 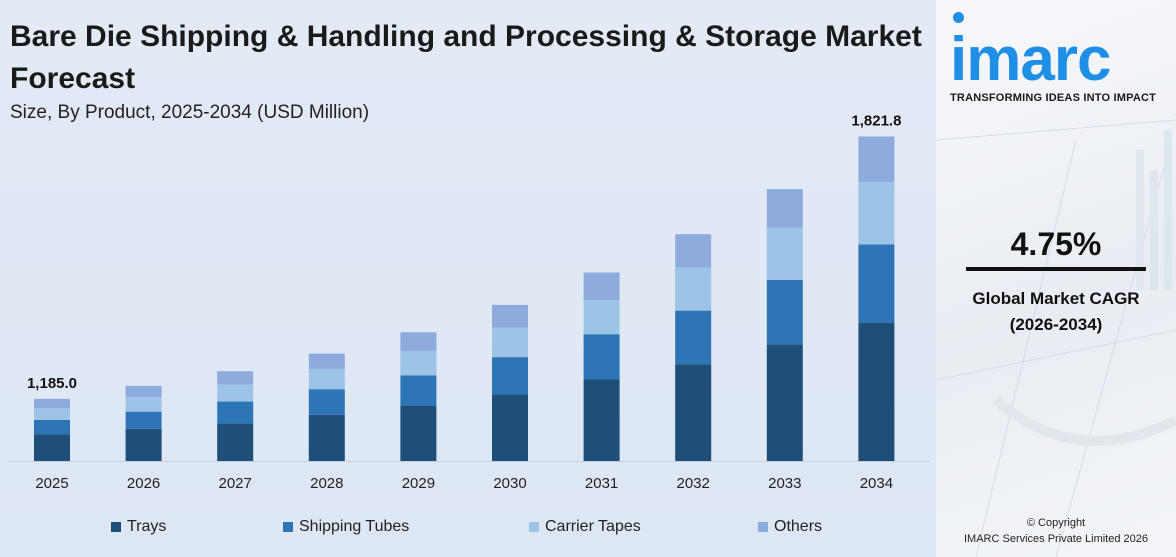 What do you see at coordinates (418, 483) in the screenshot?
I see `x-tick-label-2029: 2029` at bounding box center [418, 483].